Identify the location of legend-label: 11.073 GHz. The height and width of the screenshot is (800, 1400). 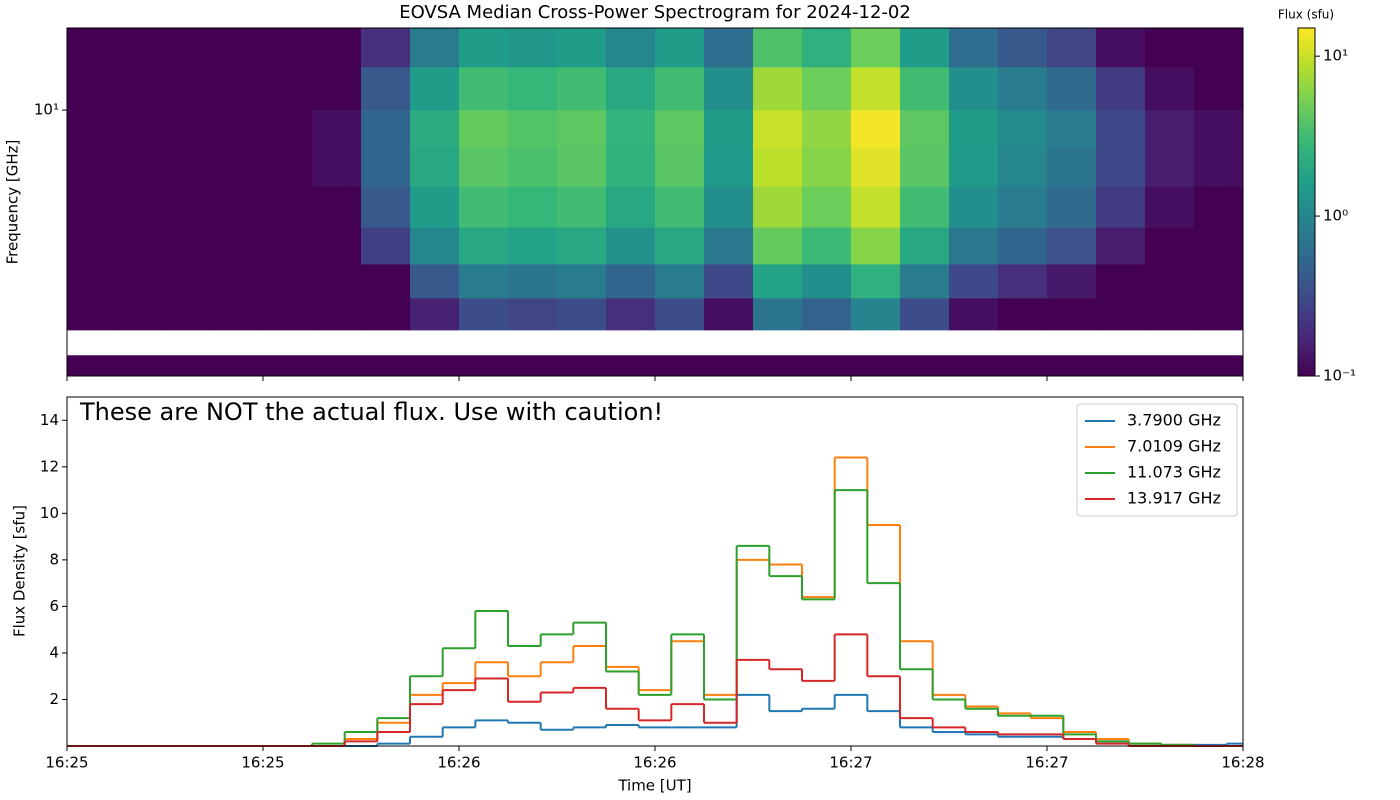
(1174, 472).